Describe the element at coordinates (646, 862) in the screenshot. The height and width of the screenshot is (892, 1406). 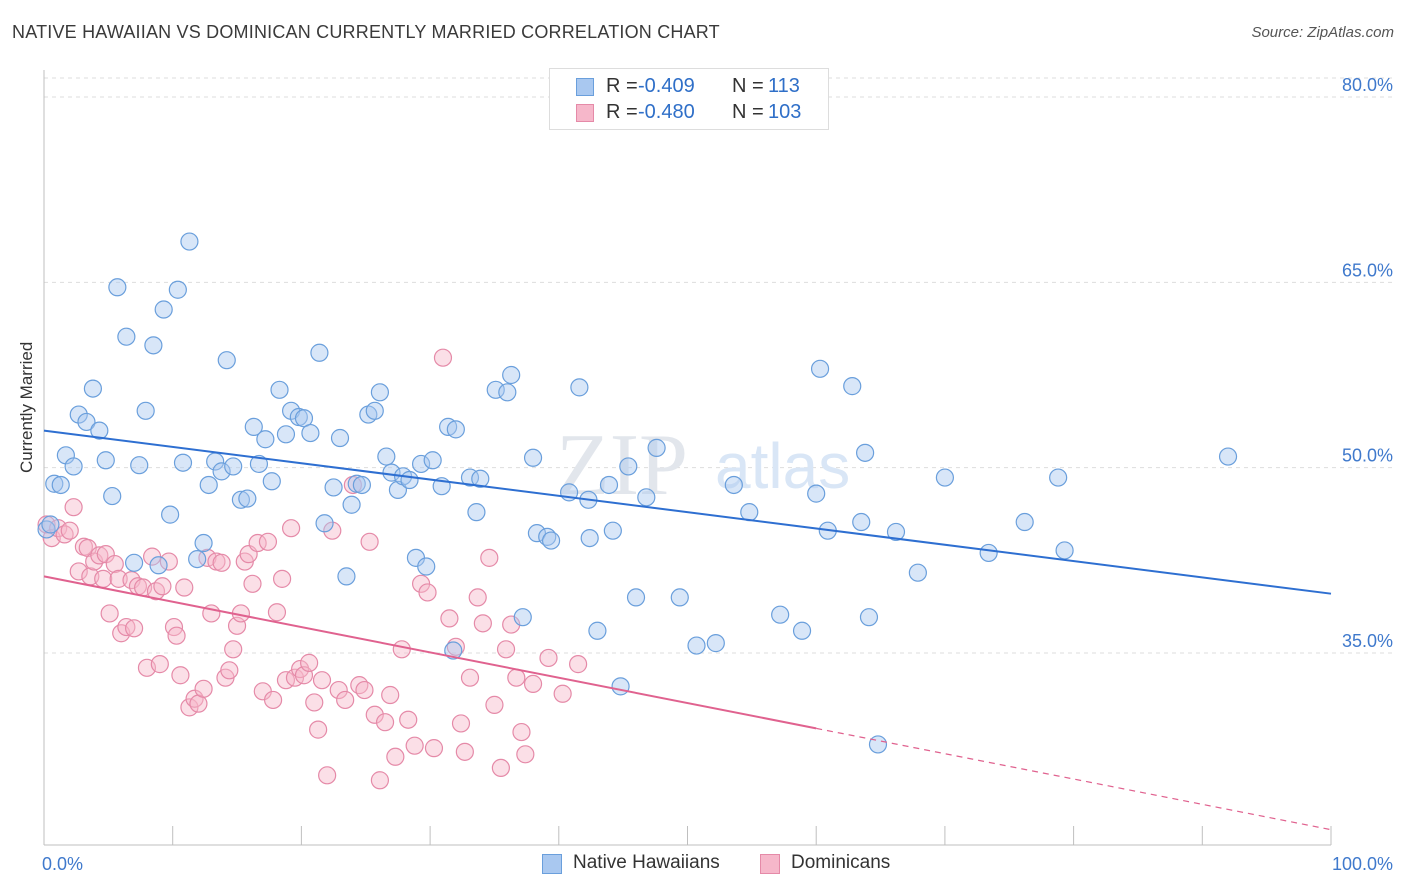
I see `bottom-legend-label: Native Hawaiians` at that location.